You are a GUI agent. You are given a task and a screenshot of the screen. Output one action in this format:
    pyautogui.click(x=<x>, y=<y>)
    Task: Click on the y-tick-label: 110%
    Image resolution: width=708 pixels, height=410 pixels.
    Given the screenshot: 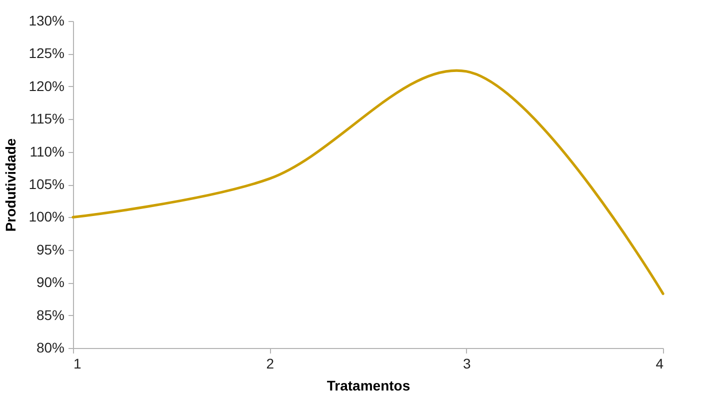 What is the action you would take?
    pyautogui.click(x=47, y=151)
    